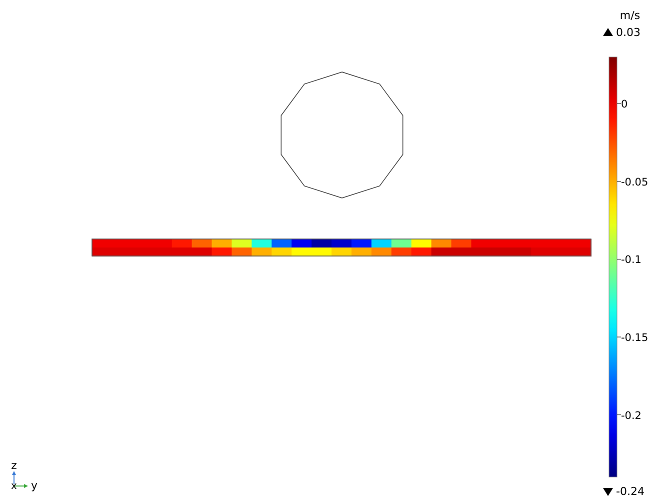  Describe the element at coordinates (631, 260) in the screenshot. I see `color-bar-label: -0.1` at that location.